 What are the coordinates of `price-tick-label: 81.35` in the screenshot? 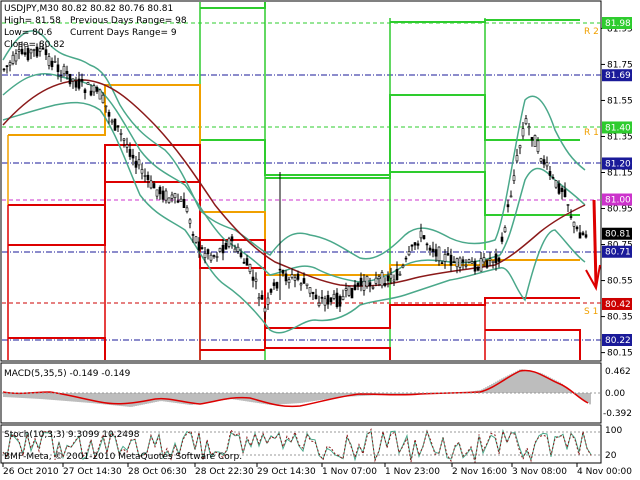 It's located at (620, 137).